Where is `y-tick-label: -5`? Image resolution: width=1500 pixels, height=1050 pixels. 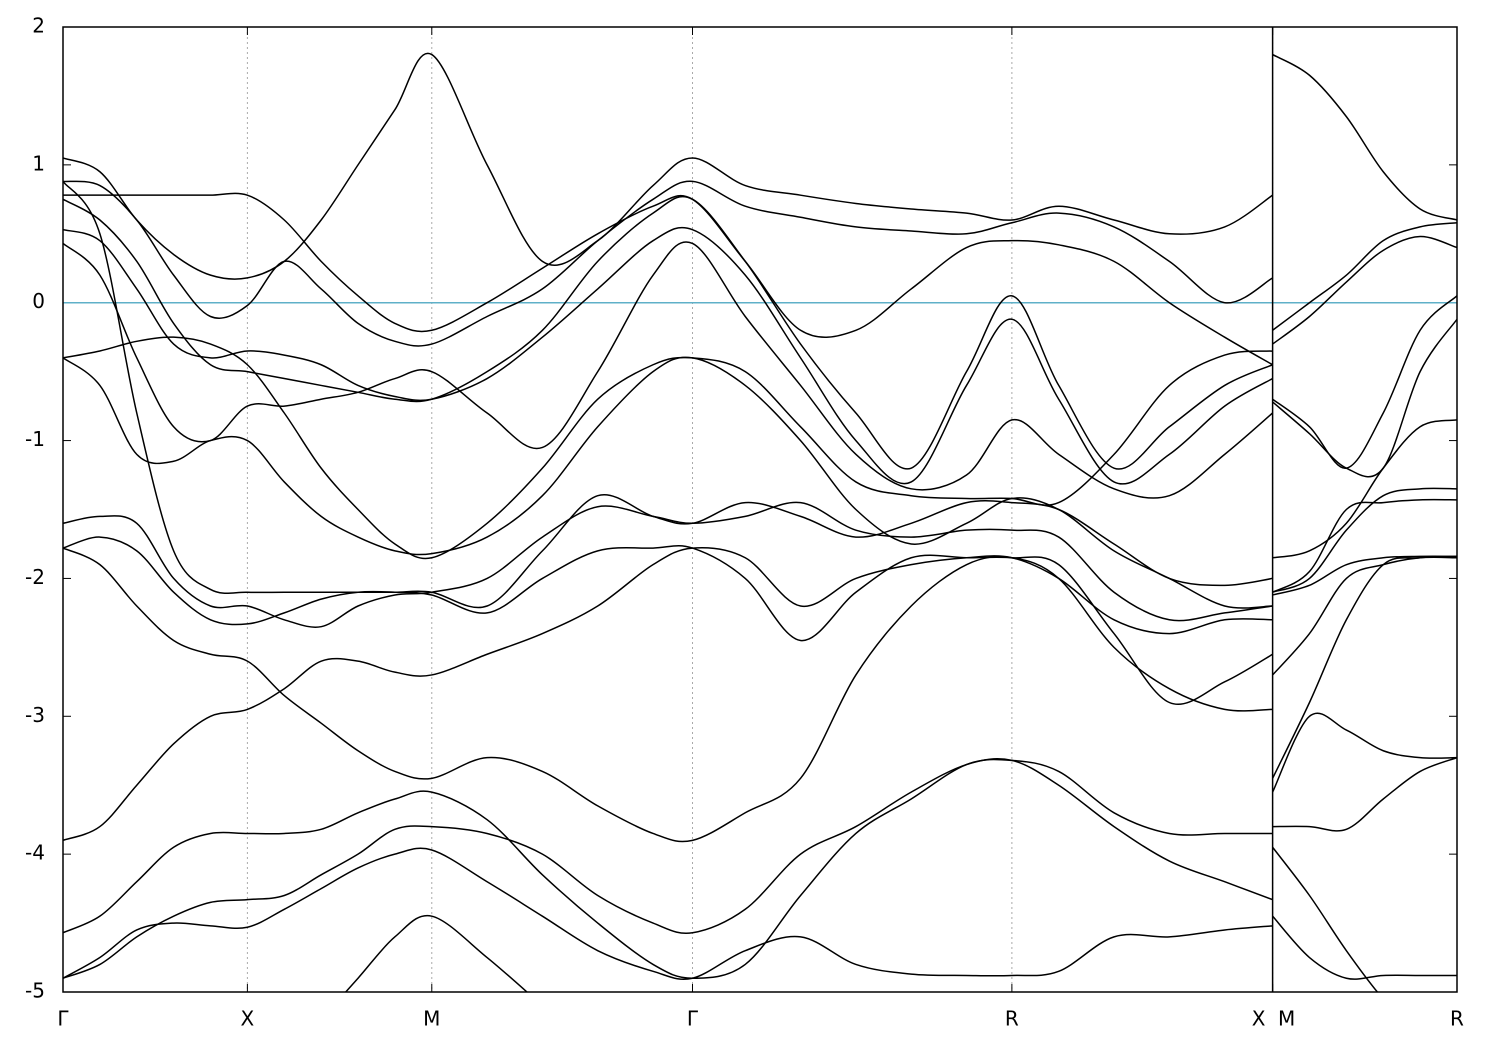
y-tick-label: -5 is located at coordinates (35, 991).